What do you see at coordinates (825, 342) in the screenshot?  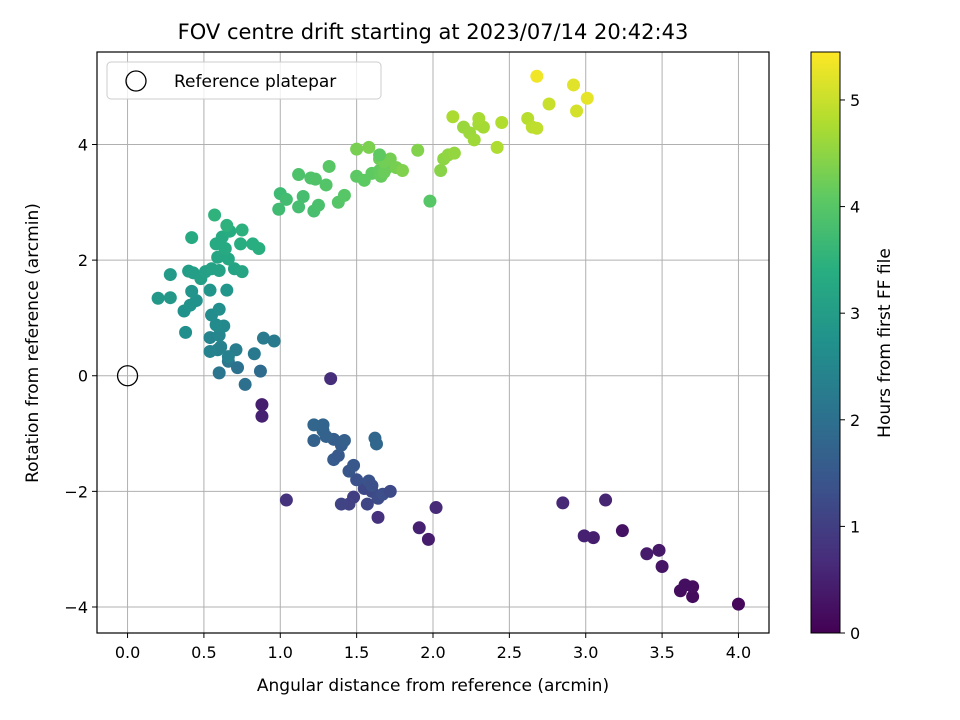 I see `colorbar-gradient` at bounding box center [825, 342].